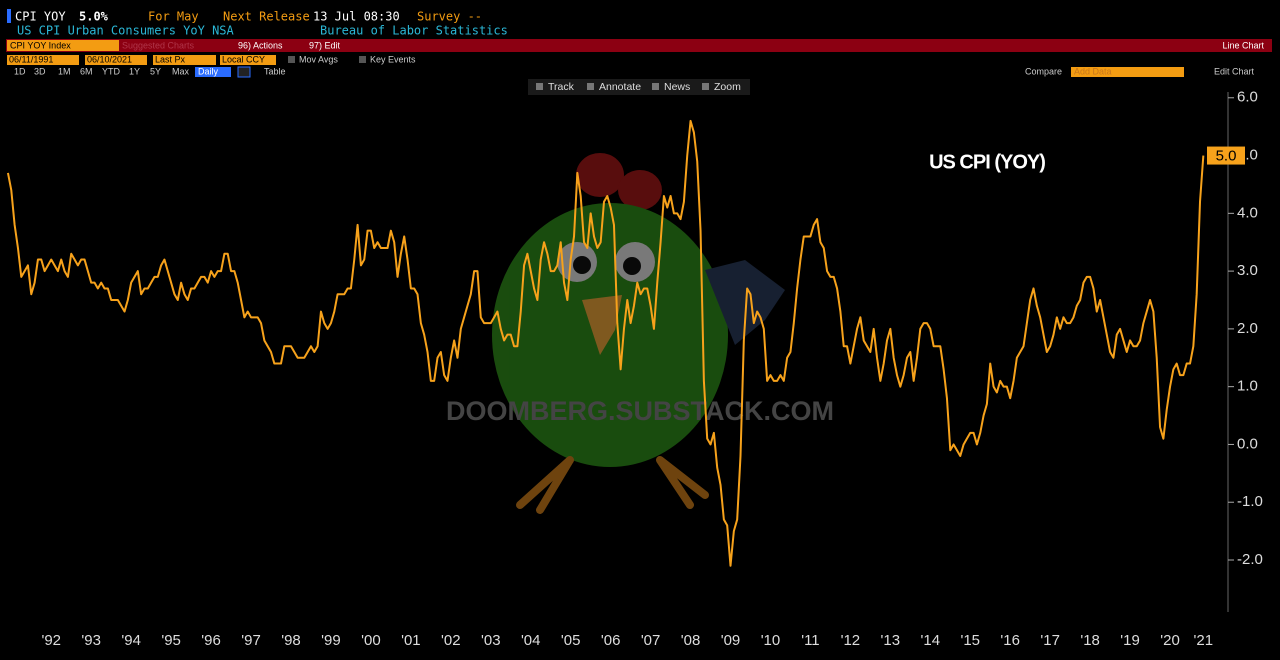 The height and width of the screenshot is (660, 1280). Describe the element at coordinates (1250, 559) in the screenshot. I see `y-tick-label: -2.0` at that location.